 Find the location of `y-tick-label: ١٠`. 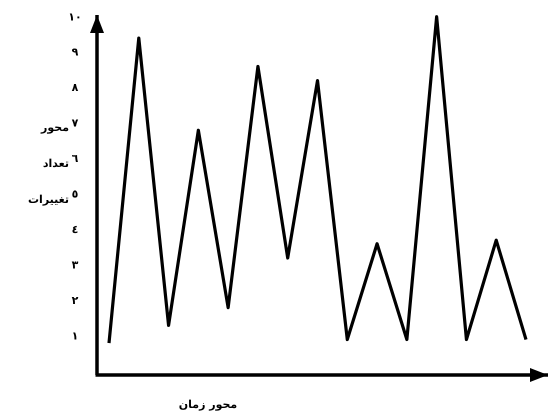

y-tick-label: ١٠ is located at coordinates (75, 17).